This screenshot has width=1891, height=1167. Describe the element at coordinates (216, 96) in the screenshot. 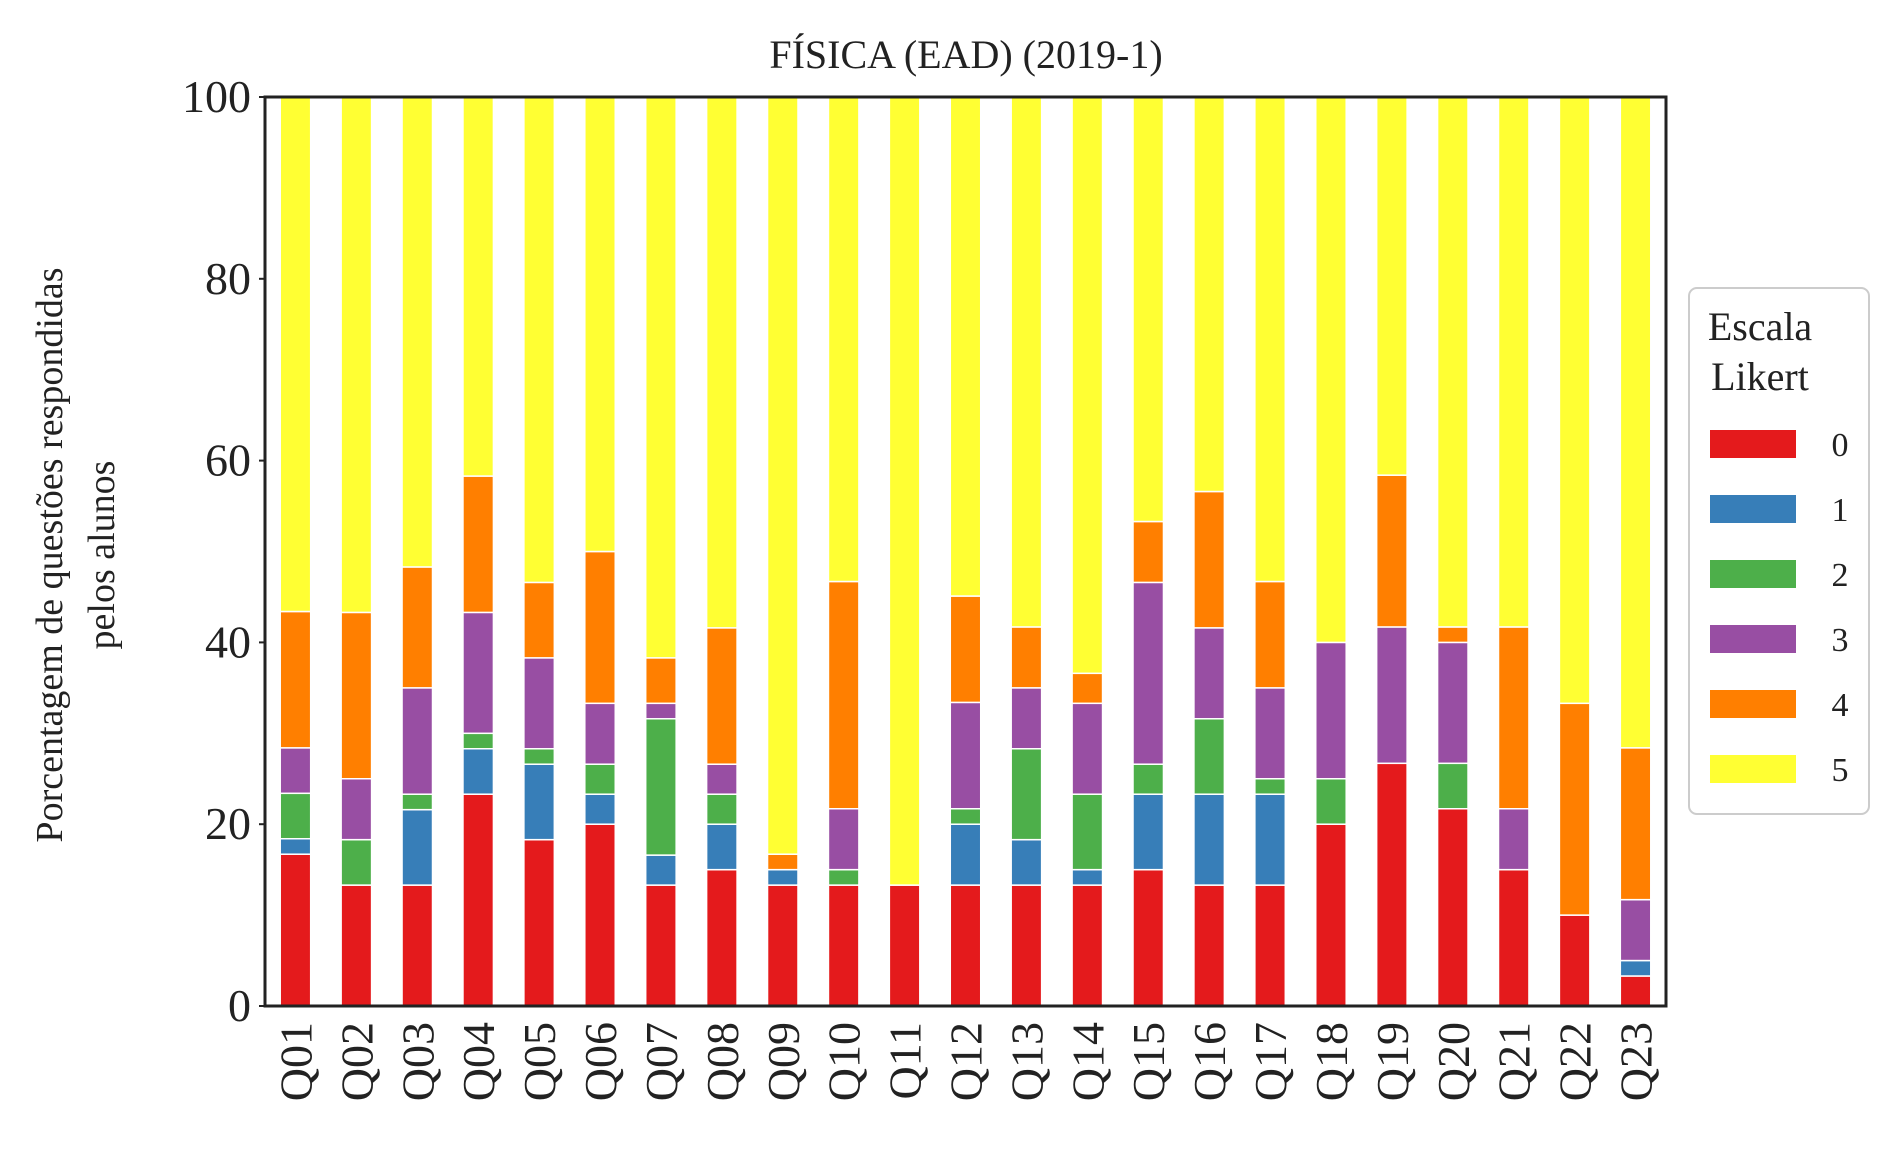

I see `y-tick-label: 100` at that location.